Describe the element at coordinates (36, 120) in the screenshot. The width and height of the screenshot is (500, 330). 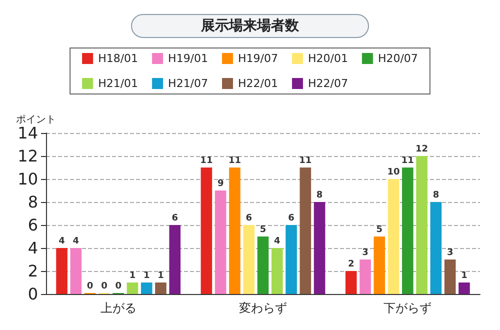
I see `y-axis-title: ポイント` at that location.